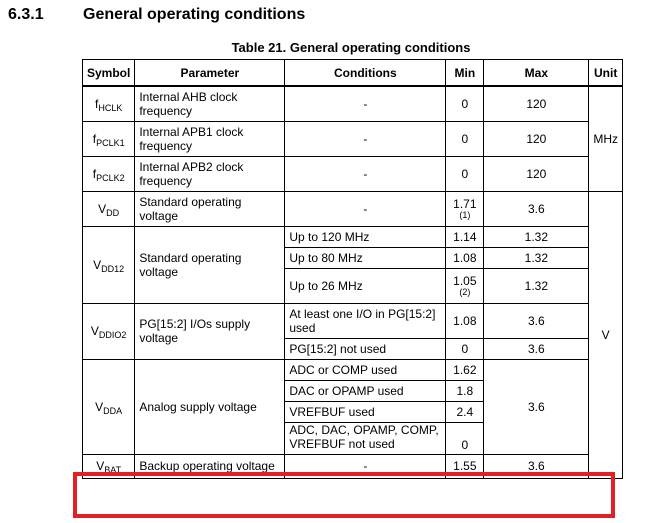 Image resolution: width=661 pixels, height=523 pixels. Describe the element at coordinates (108, 173) in the screenshot. I see `symbol-cell: fPCLK2` at that location.